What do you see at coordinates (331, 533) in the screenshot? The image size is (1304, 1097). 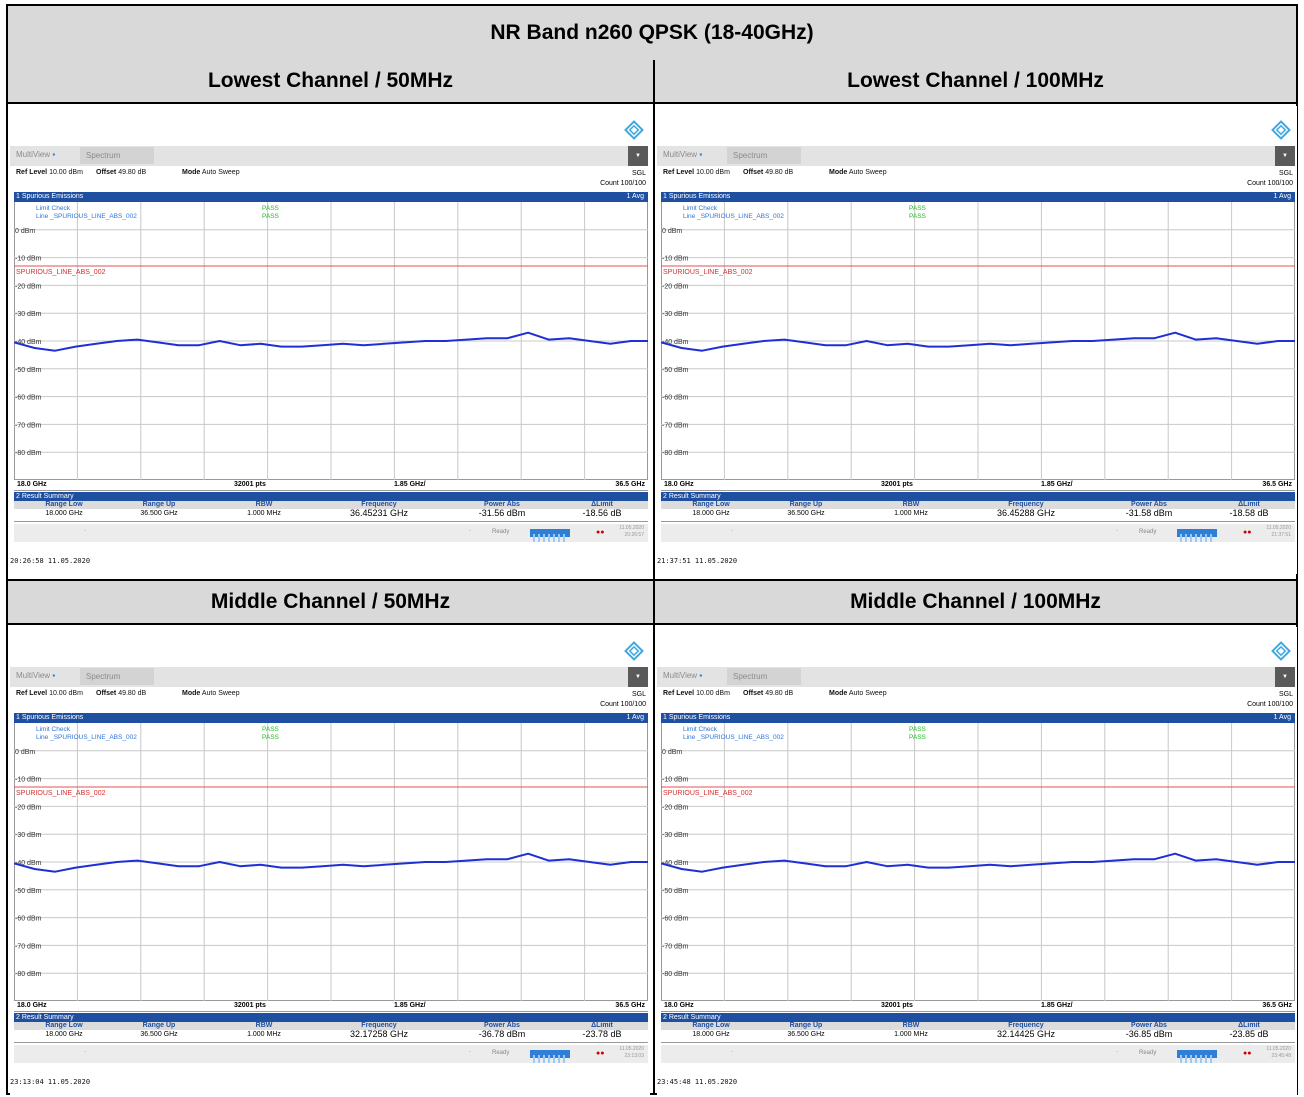 I see `status-bar: - - Ready ●● 11.05.2020 20:26:57` at bounding box center [331, 533].